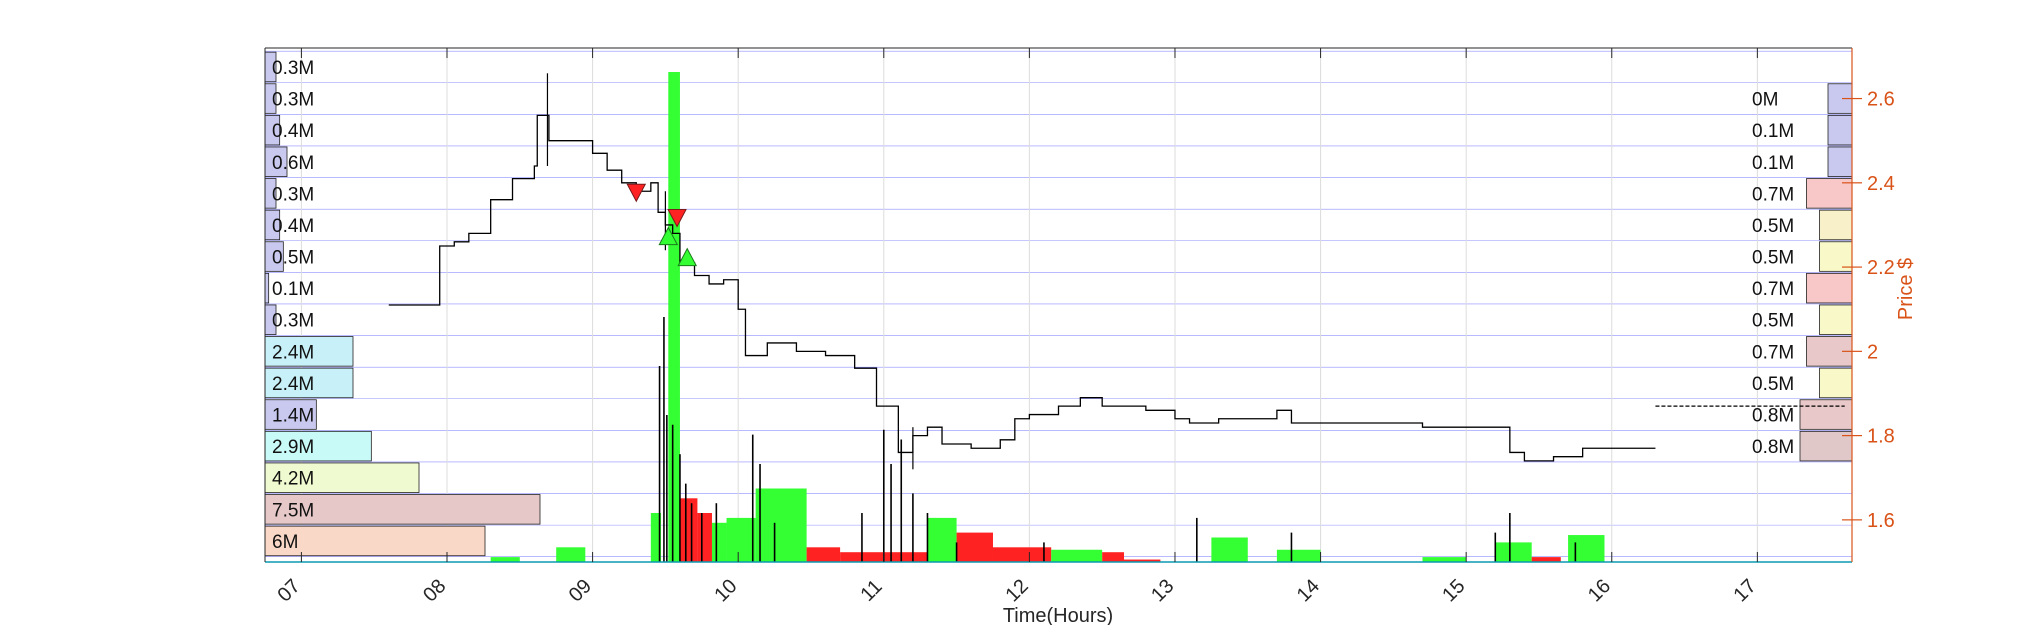 Image resolution: width=2031 pixels, height=630 pixels. Describe the element at coordinates (293, 289) in the screenshot. I see `left-profile-label: 0.1M` at that location.